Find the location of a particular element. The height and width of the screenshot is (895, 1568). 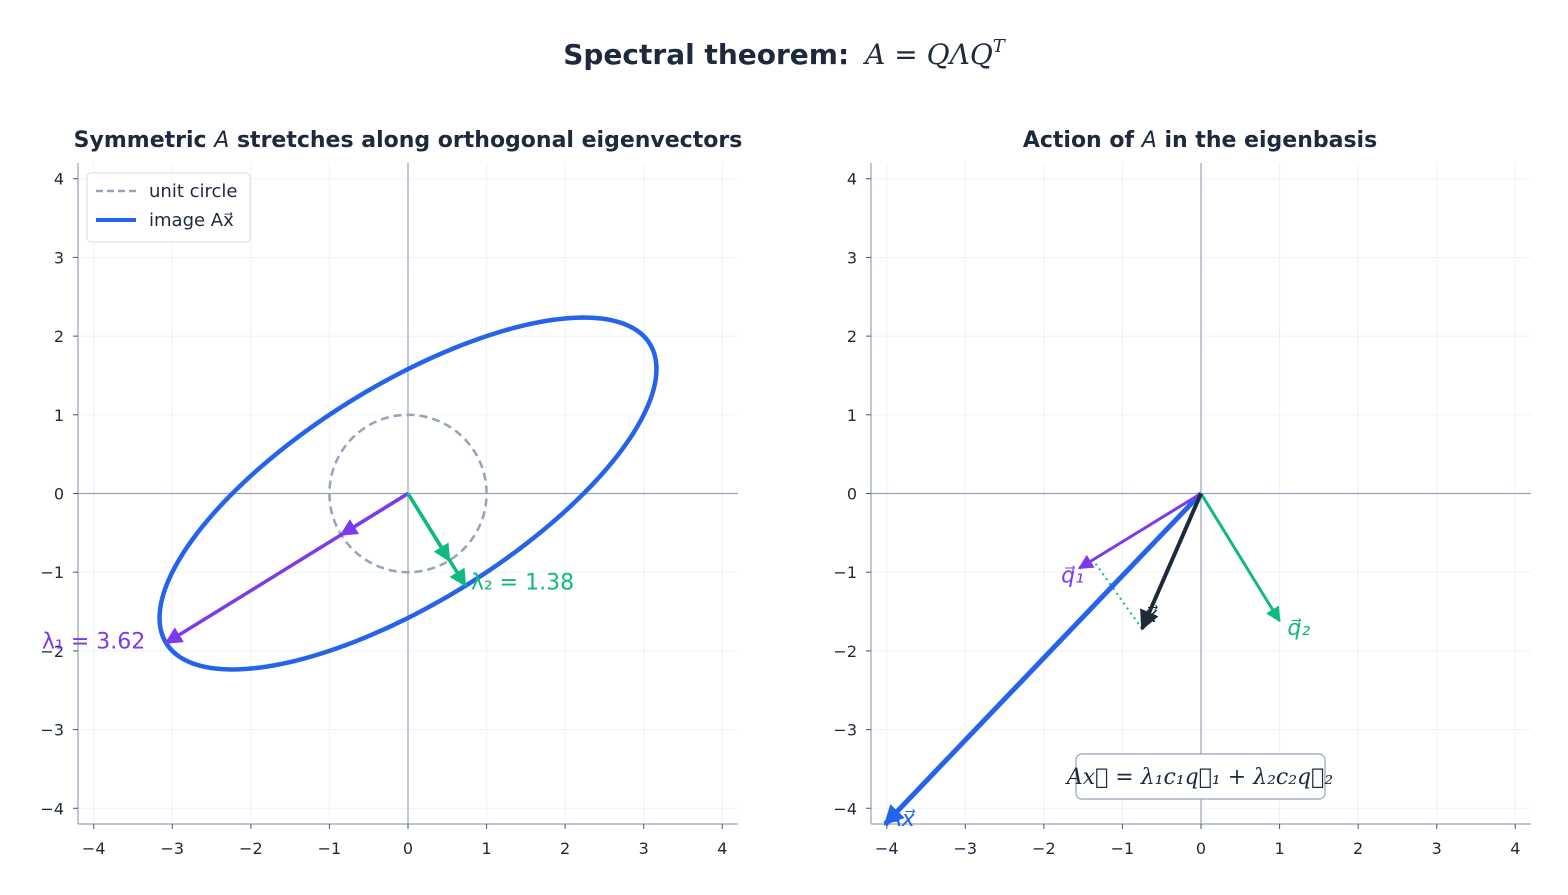

lambda2-label: λ₂ = 1.38 is located at coordinates (522, 583).